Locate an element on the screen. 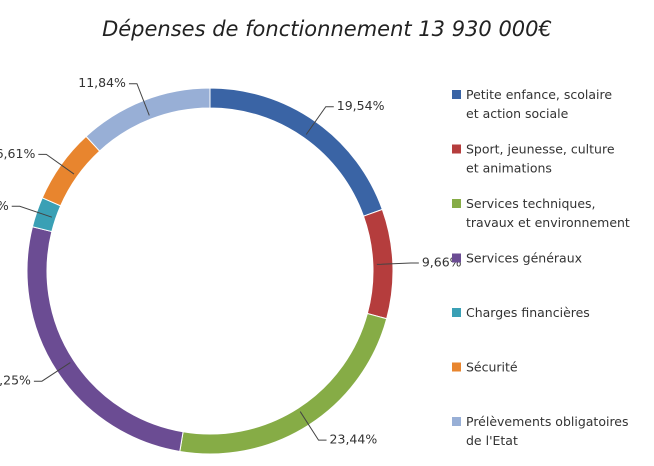 The height and width of the screenshot is (466, 654). data-label: 2,66% is located at coordinates (4, 205).